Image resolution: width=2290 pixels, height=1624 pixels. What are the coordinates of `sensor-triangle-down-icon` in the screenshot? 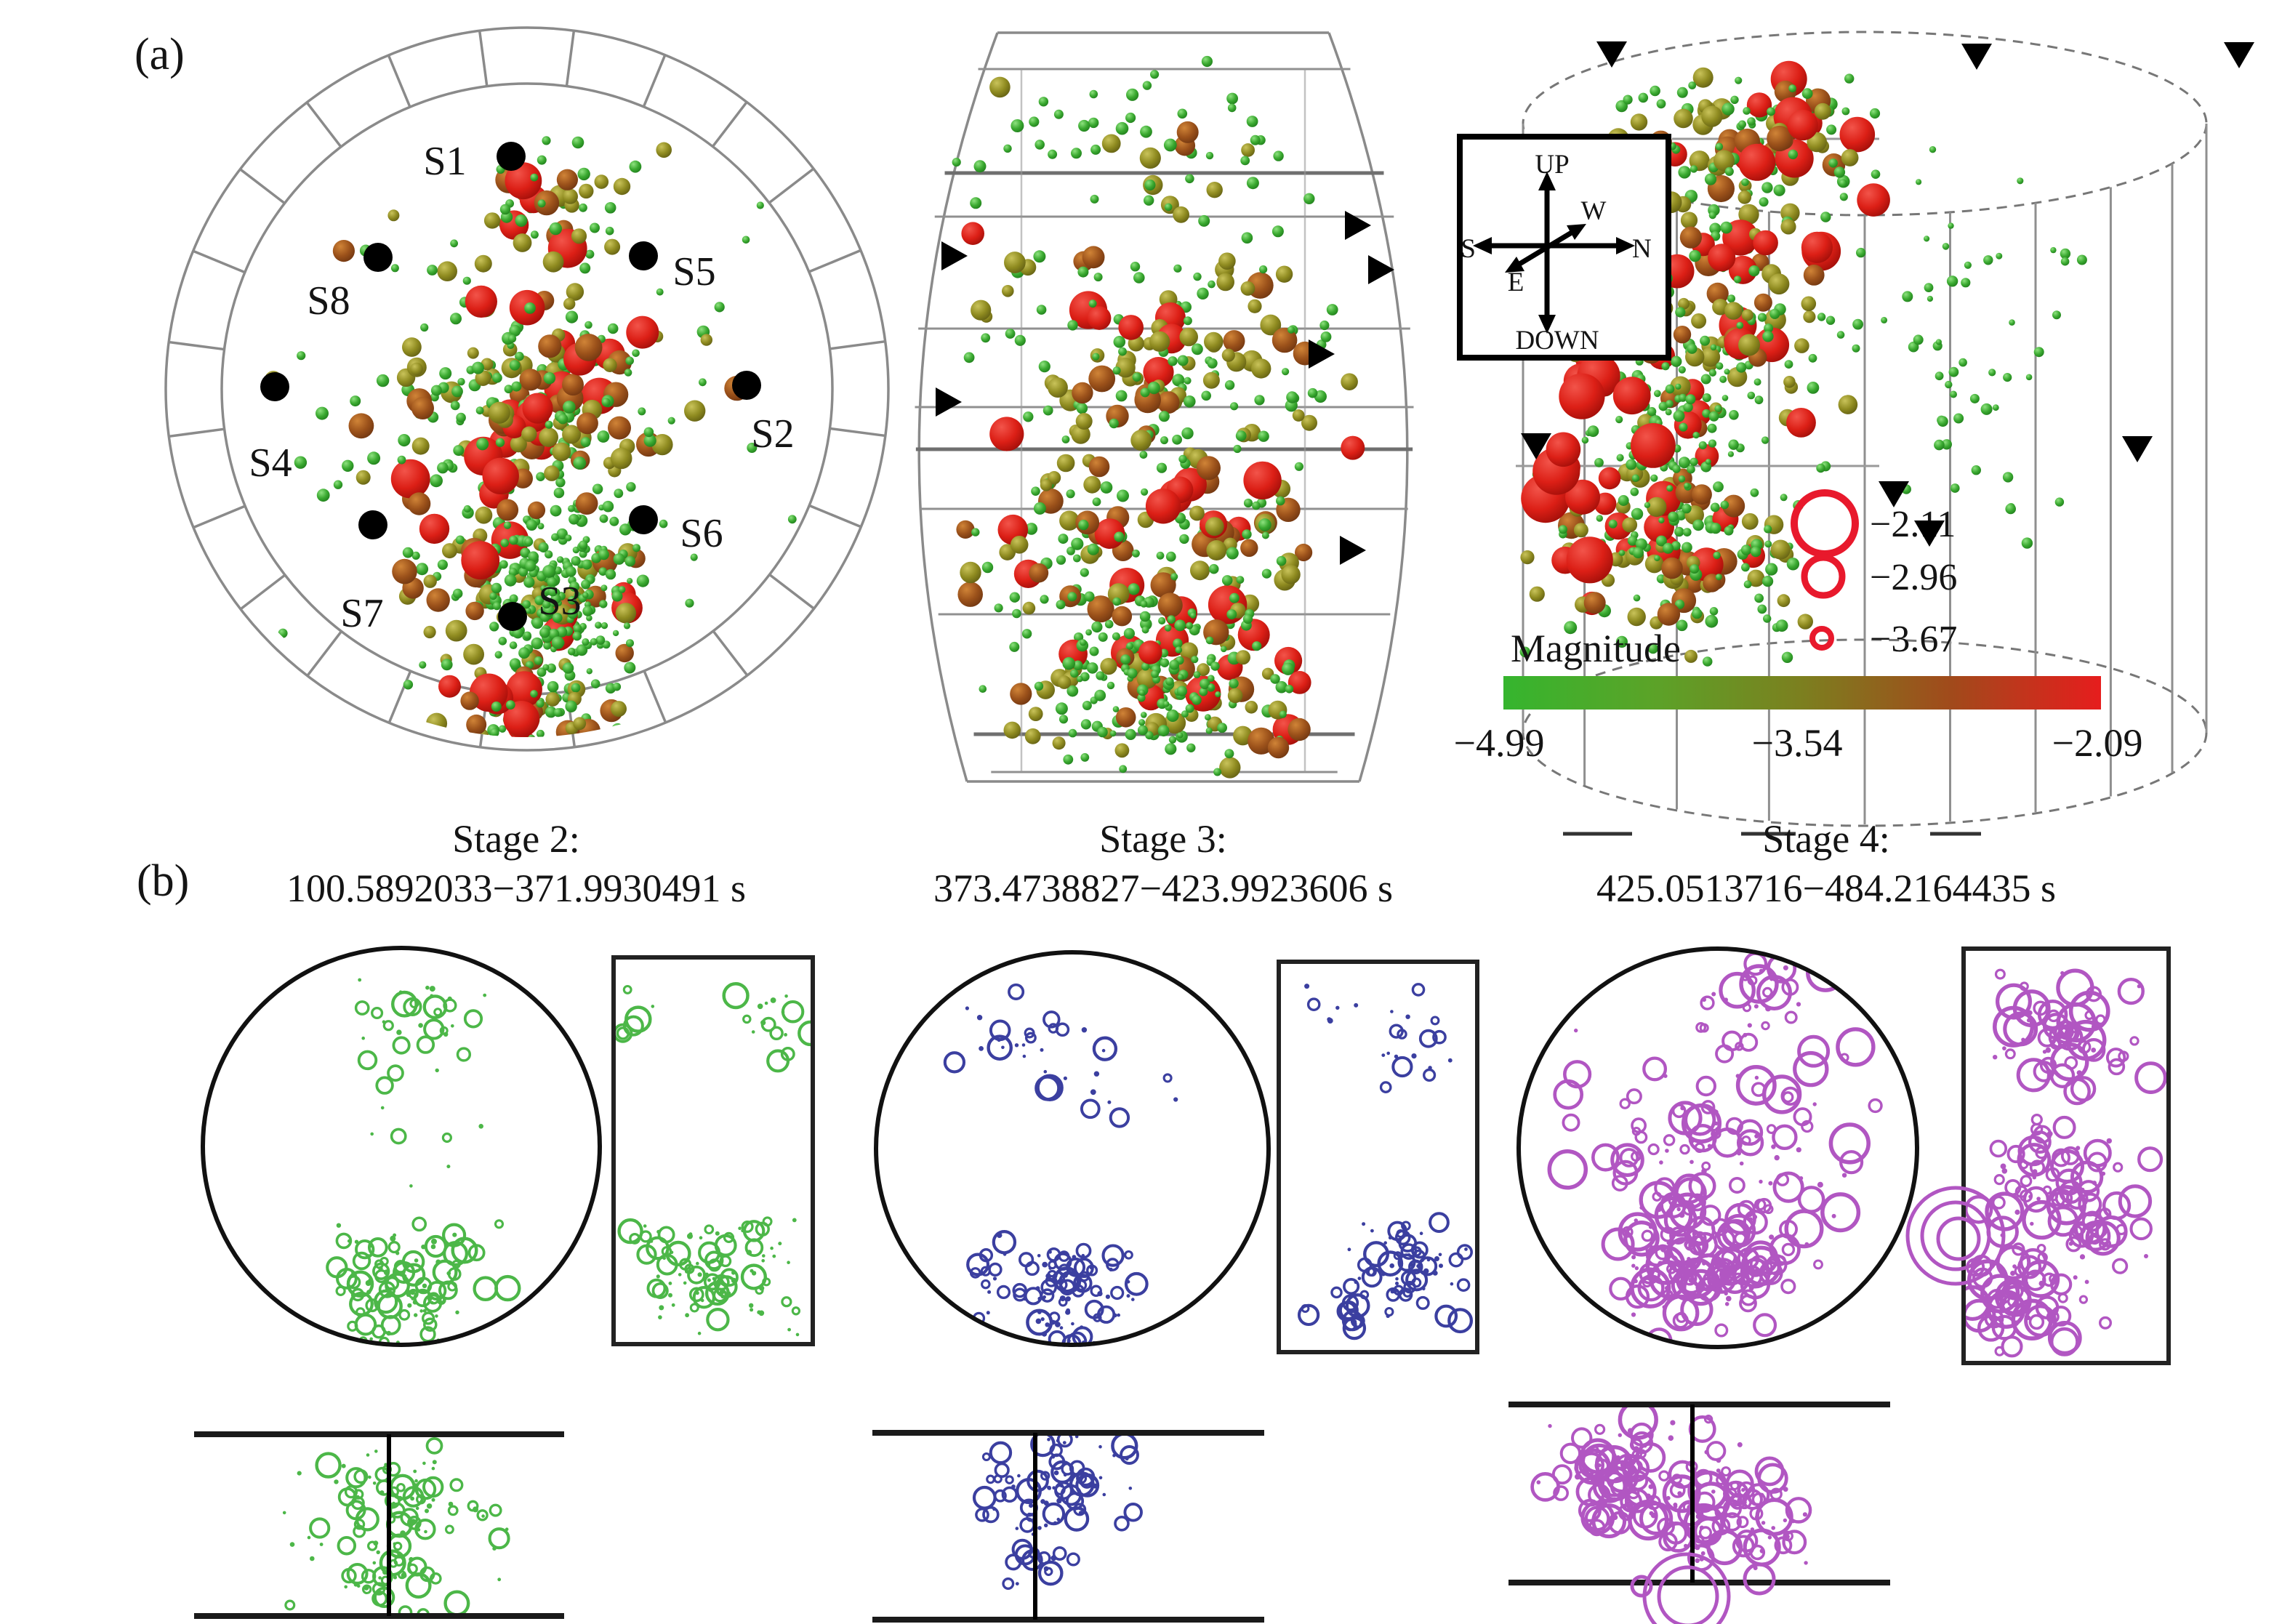 It's located at (1894, 494).